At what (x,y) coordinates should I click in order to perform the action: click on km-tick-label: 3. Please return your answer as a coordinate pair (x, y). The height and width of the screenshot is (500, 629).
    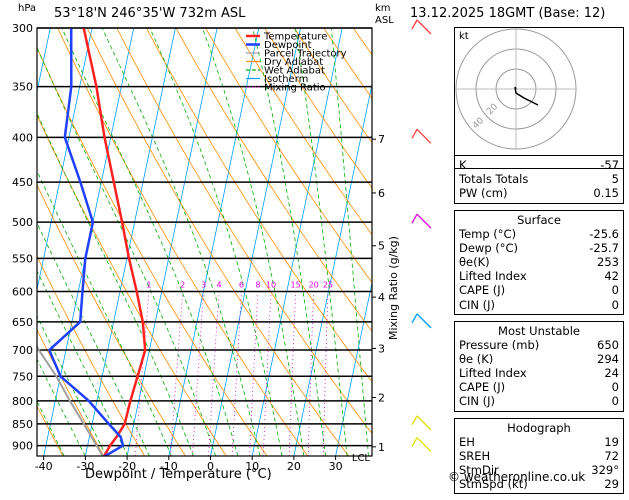
    Looking at the image, I should click on (381, 348).